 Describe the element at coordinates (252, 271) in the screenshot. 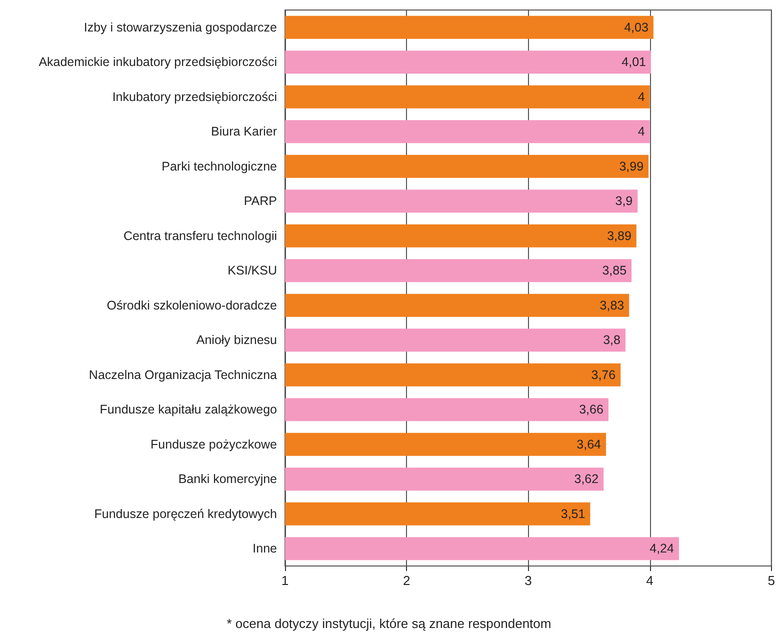

I see `y-tick-label: KSI/KSU` at that location.